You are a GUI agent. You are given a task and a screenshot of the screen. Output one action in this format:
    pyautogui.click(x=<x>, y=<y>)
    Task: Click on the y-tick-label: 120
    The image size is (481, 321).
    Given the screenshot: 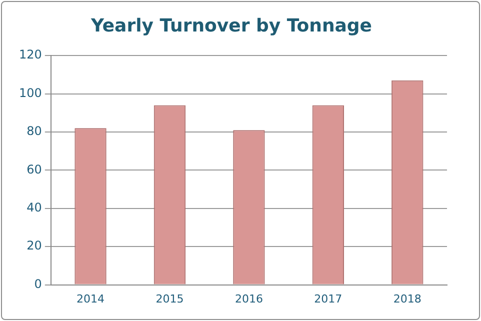 What is the action you would take?
    pyautogui.click(x=30, y=55)
    